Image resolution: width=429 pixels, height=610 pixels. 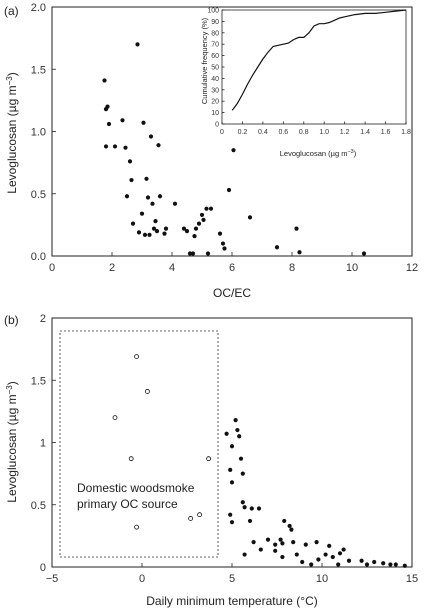 What do you see at coordinates (215, 45) in the screenshot?
I see `inset-ytick-label: 70` at bounding box center [215, 45].